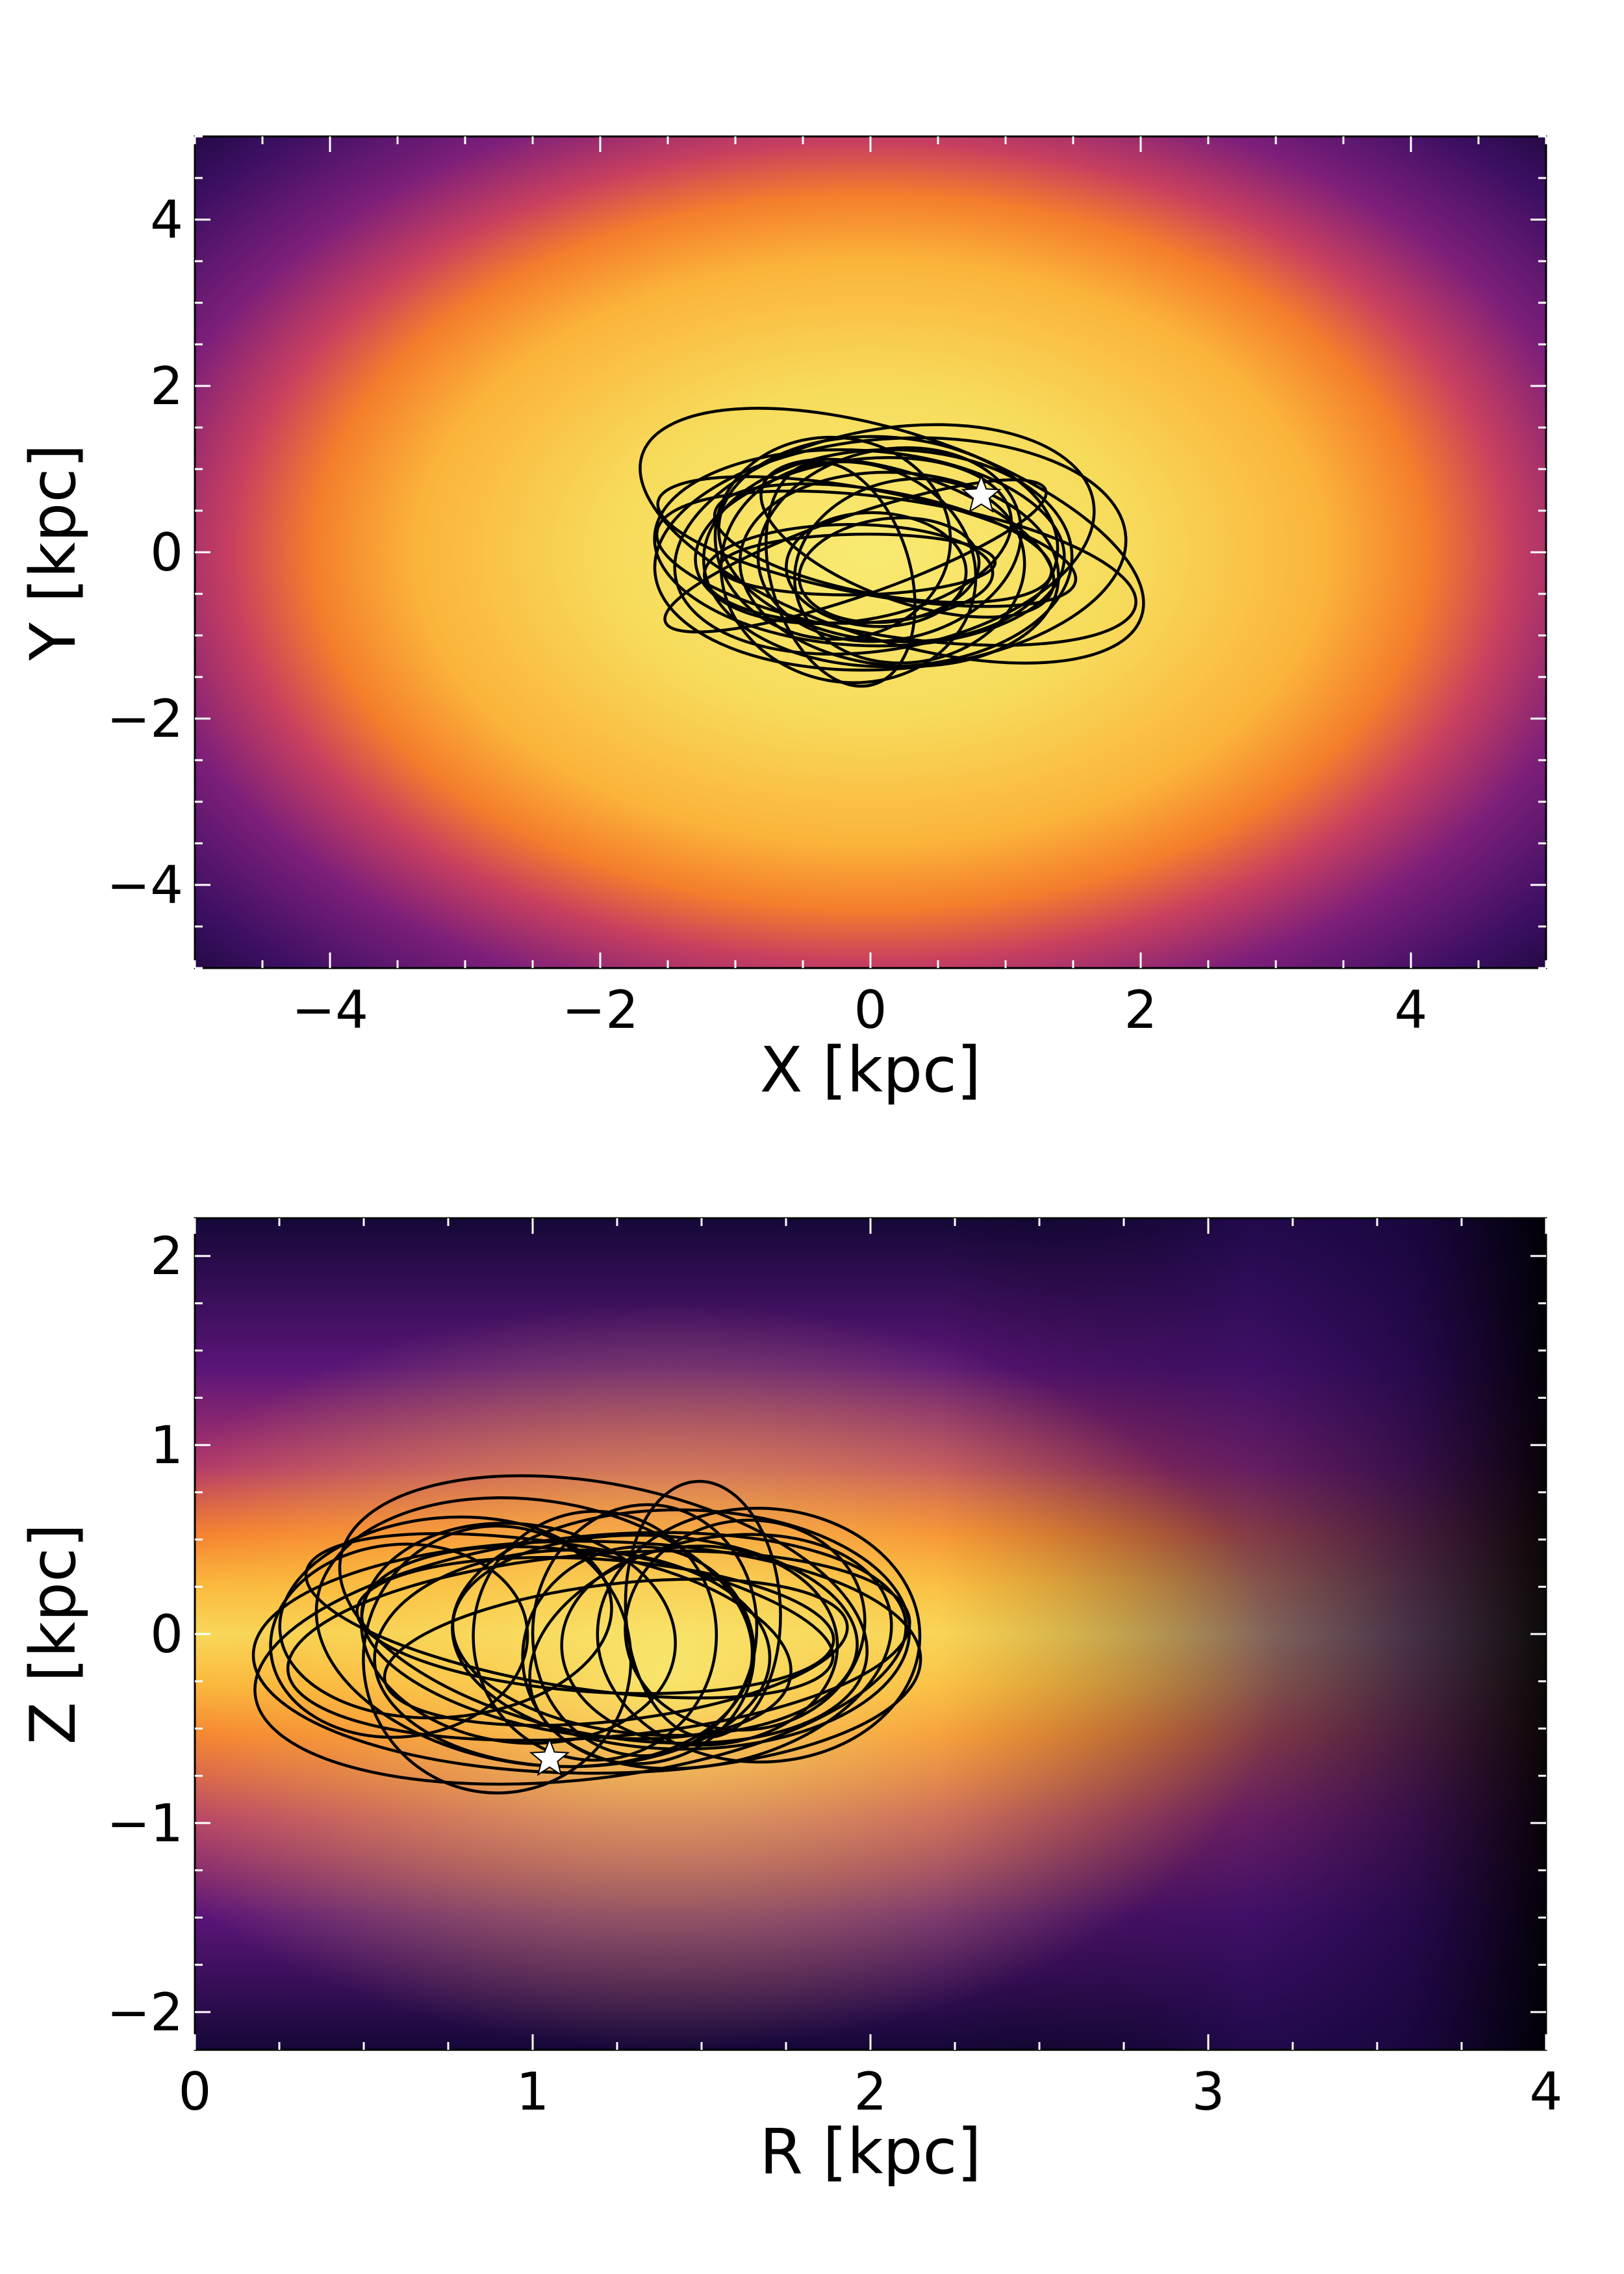  Describe the element at coordinates (145, 885) in the screenshot. I see `y-tick-label: −4` at that location.